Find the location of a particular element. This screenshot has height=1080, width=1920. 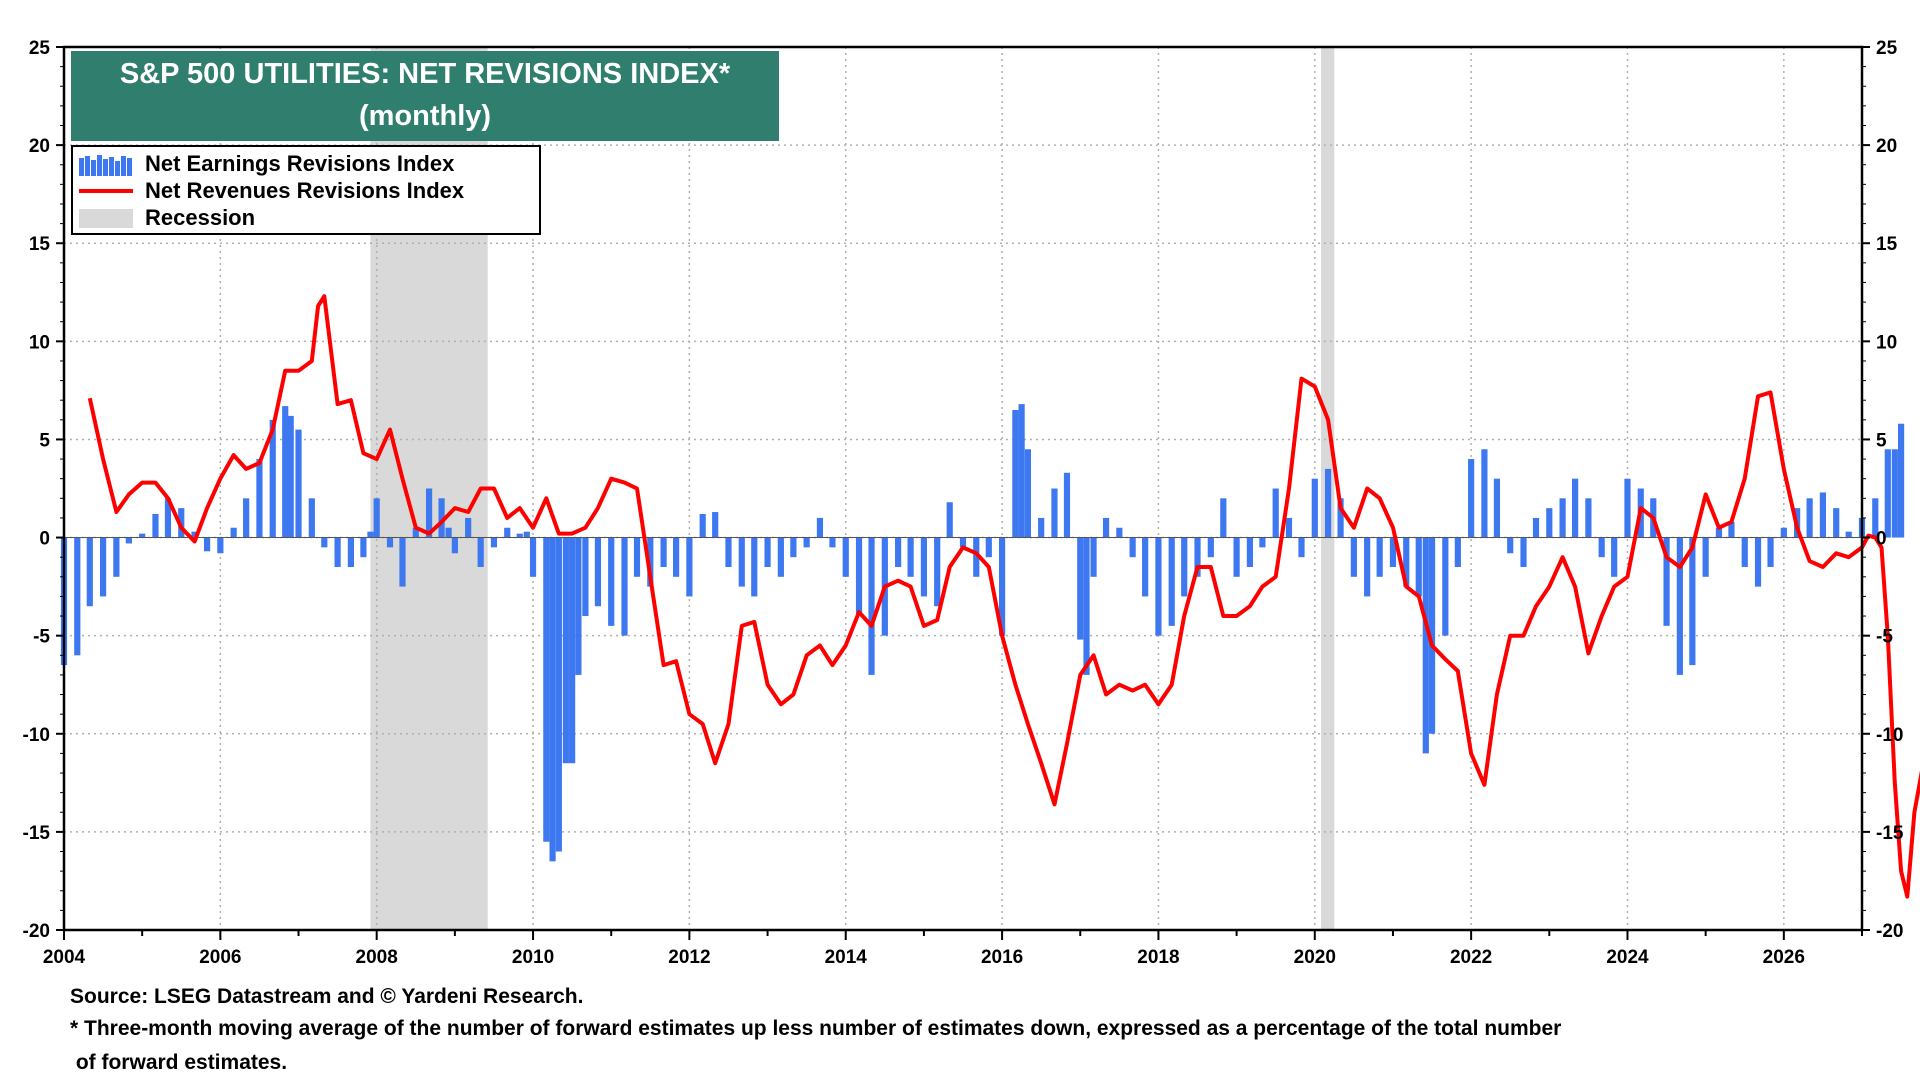

y-tick-label-left: -5 is located at coordinates (41, 637).